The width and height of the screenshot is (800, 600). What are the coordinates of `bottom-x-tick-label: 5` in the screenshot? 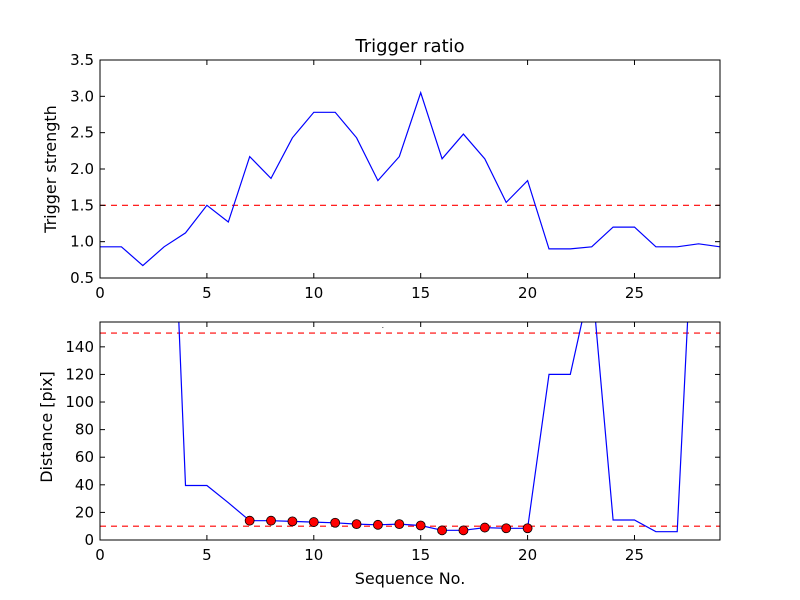 It's located at (207, 555).